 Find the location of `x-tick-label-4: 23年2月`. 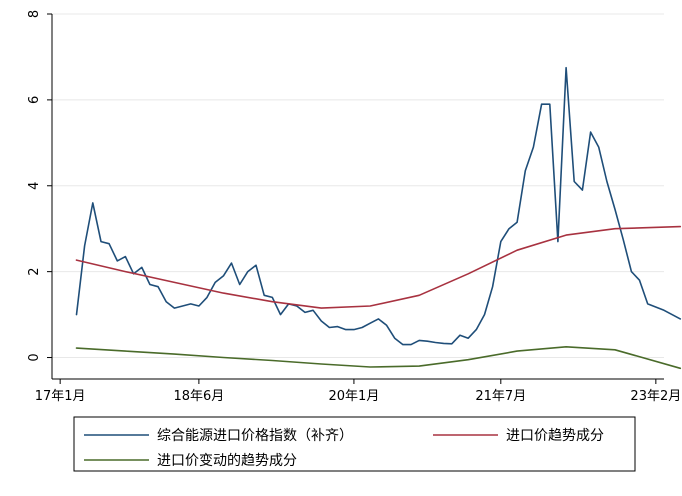

x-tick-label-4: 23年2月 is located at coordinates (655, 396).